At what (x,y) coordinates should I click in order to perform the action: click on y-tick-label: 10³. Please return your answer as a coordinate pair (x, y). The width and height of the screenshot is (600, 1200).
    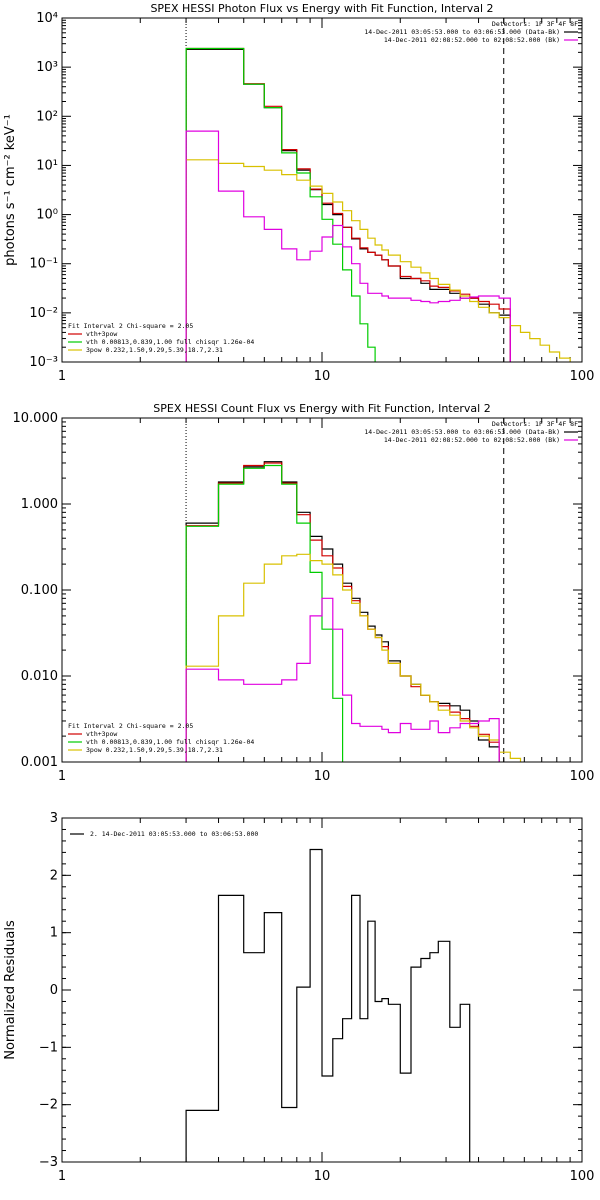
    Looking at the image, I should click on (47, 67).